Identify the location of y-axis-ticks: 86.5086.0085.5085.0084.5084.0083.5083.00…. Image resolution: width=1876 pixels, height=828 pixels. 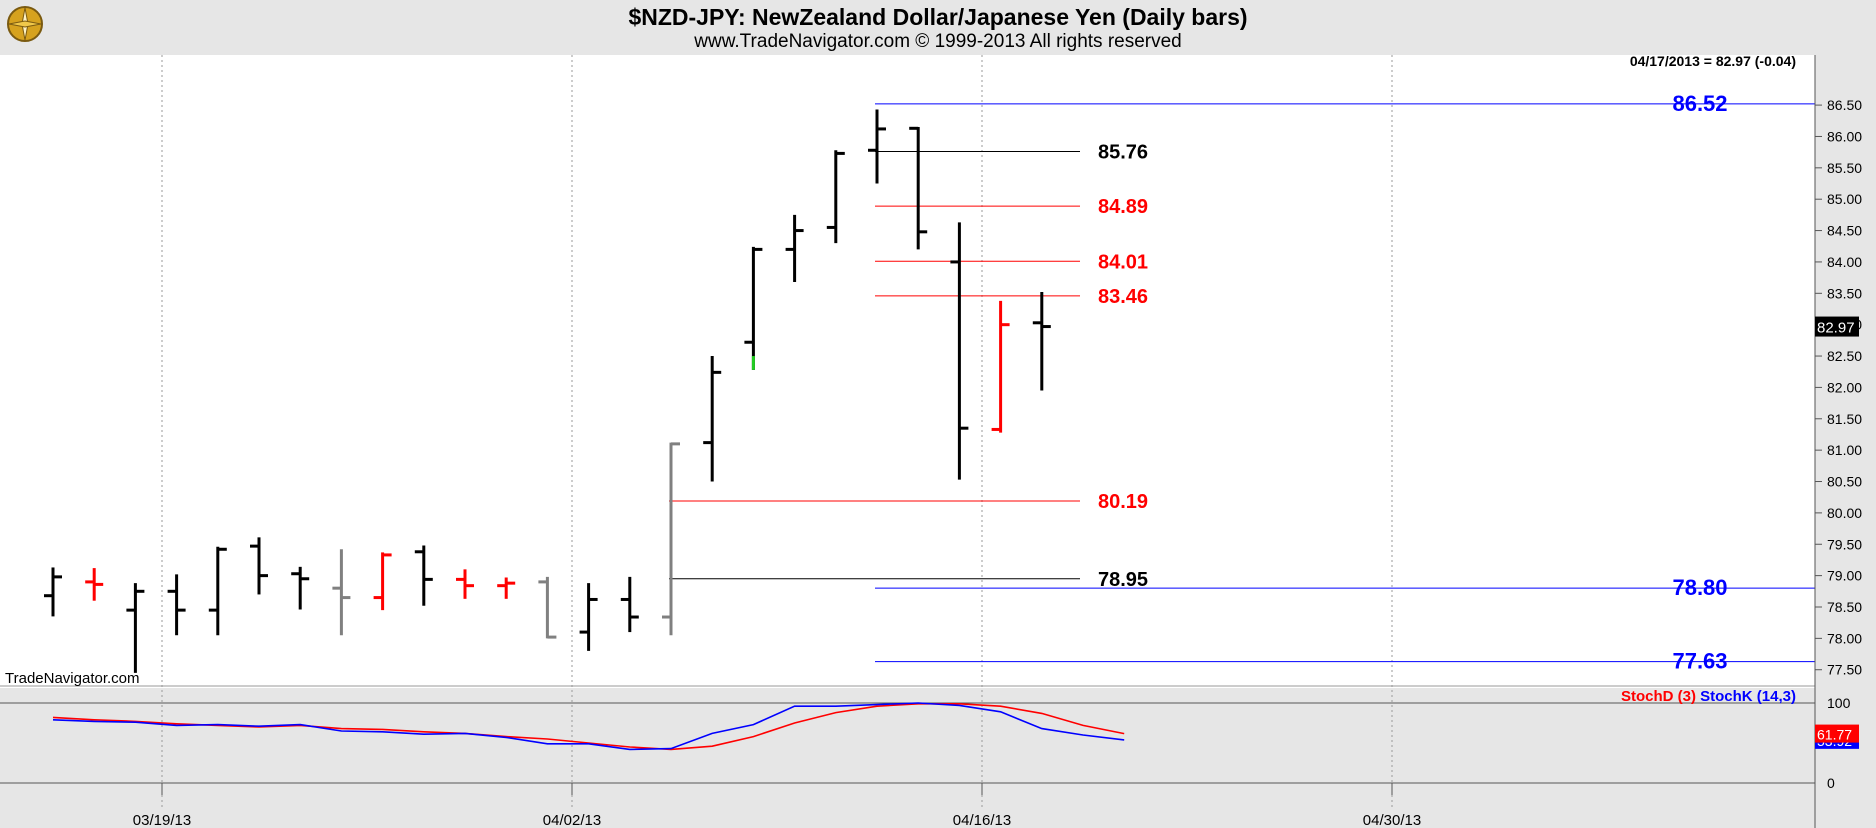
(1838, 444).